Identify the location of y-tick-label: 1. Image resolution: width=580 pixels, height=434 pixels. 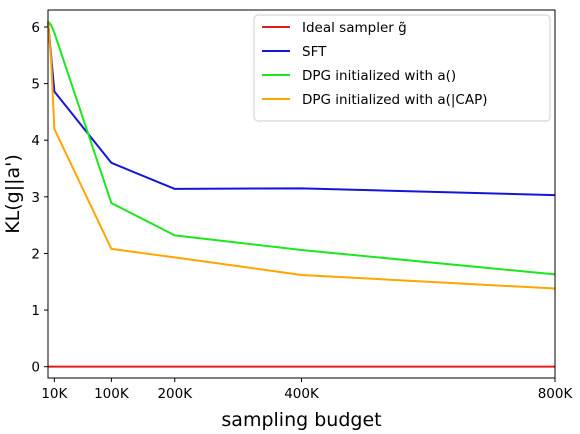
(35, 311).